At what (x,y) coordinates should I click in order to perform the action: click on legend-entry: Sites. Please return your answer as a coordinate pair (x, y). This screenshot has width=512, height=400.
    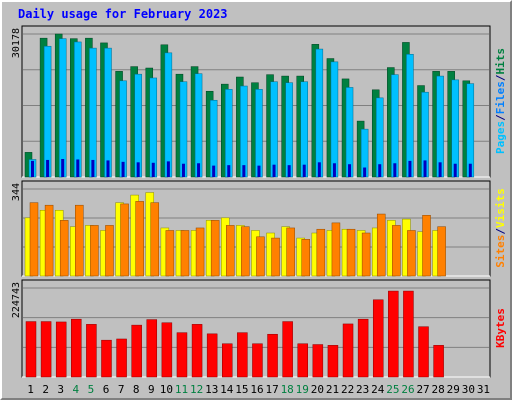
    Looking at the image, I should click on (500, 251).